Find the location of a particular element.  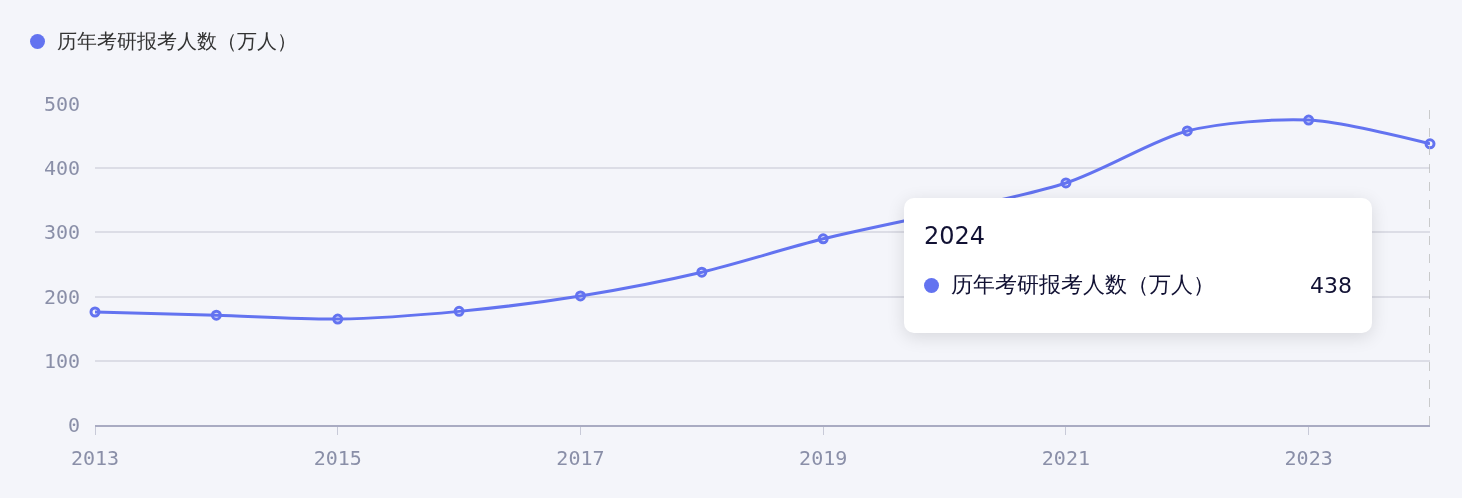

annotation: 历年考研报考人数（万人） is located at coordinates (1083, 285).